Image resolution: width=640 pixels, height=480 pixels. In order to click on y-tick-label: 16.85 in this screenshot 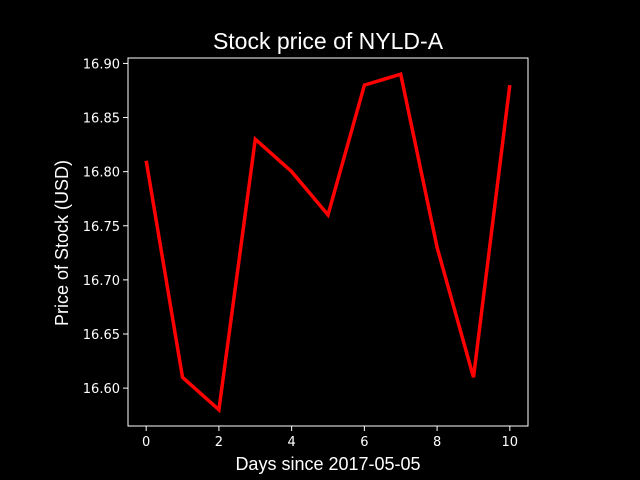, I will do `click(101, 119)`.